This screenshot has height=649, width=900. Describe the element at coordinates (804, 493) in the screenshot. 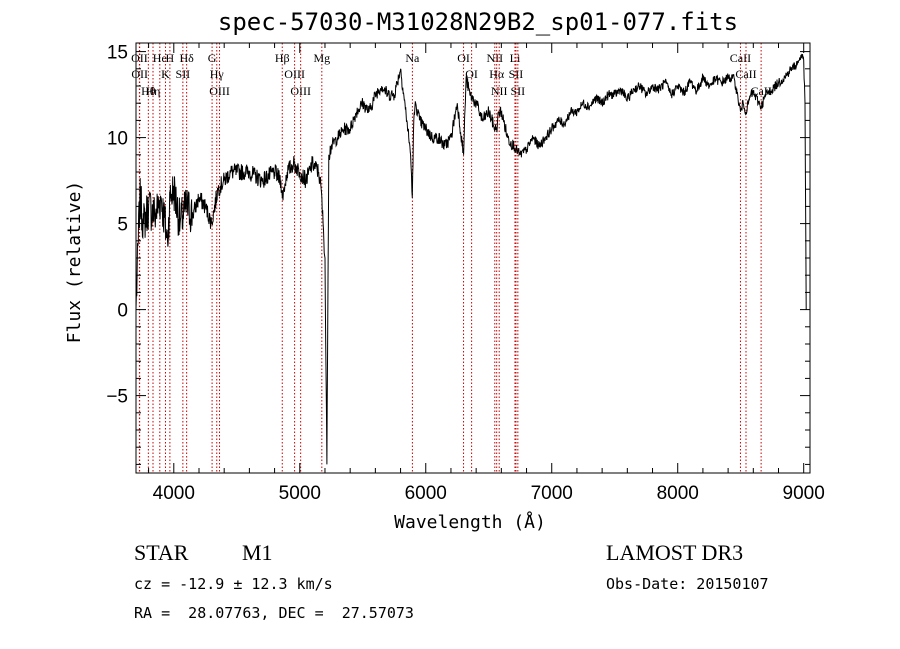

I see `x-tick-label: 9000` at that location.